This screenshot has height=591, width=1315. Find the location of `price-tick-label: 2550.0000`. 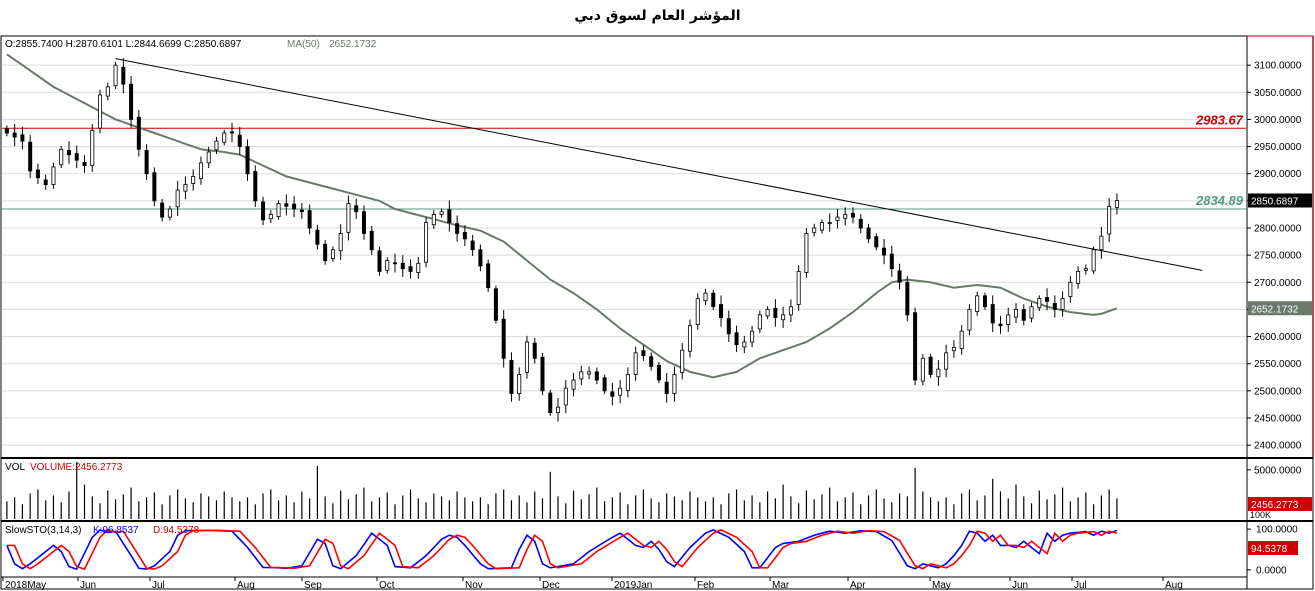

price-tick-label: 2550.0000 is located at coordinates (1278, 364).